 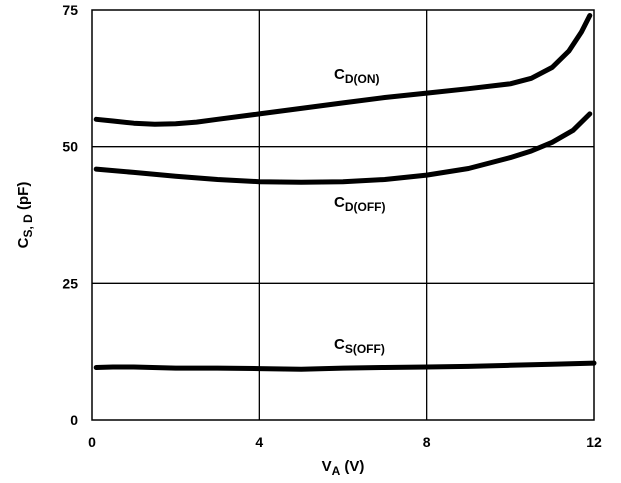 What do you see at coordinates (74, 420) in the screenshot?
I see `y-tick-label: 0` at bounding box center [74, 420].